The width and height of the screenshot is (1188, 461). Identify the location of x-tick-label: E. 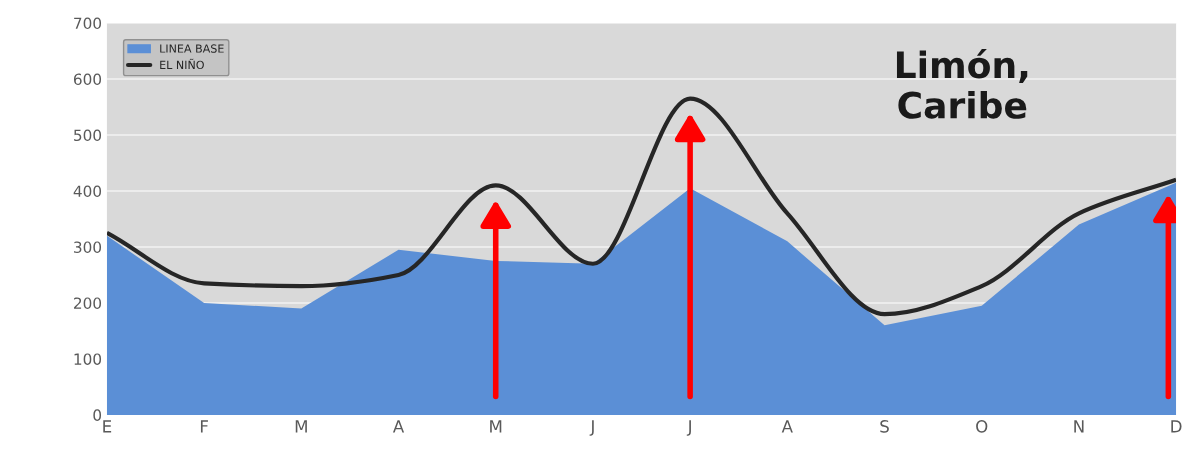
(107, 426).